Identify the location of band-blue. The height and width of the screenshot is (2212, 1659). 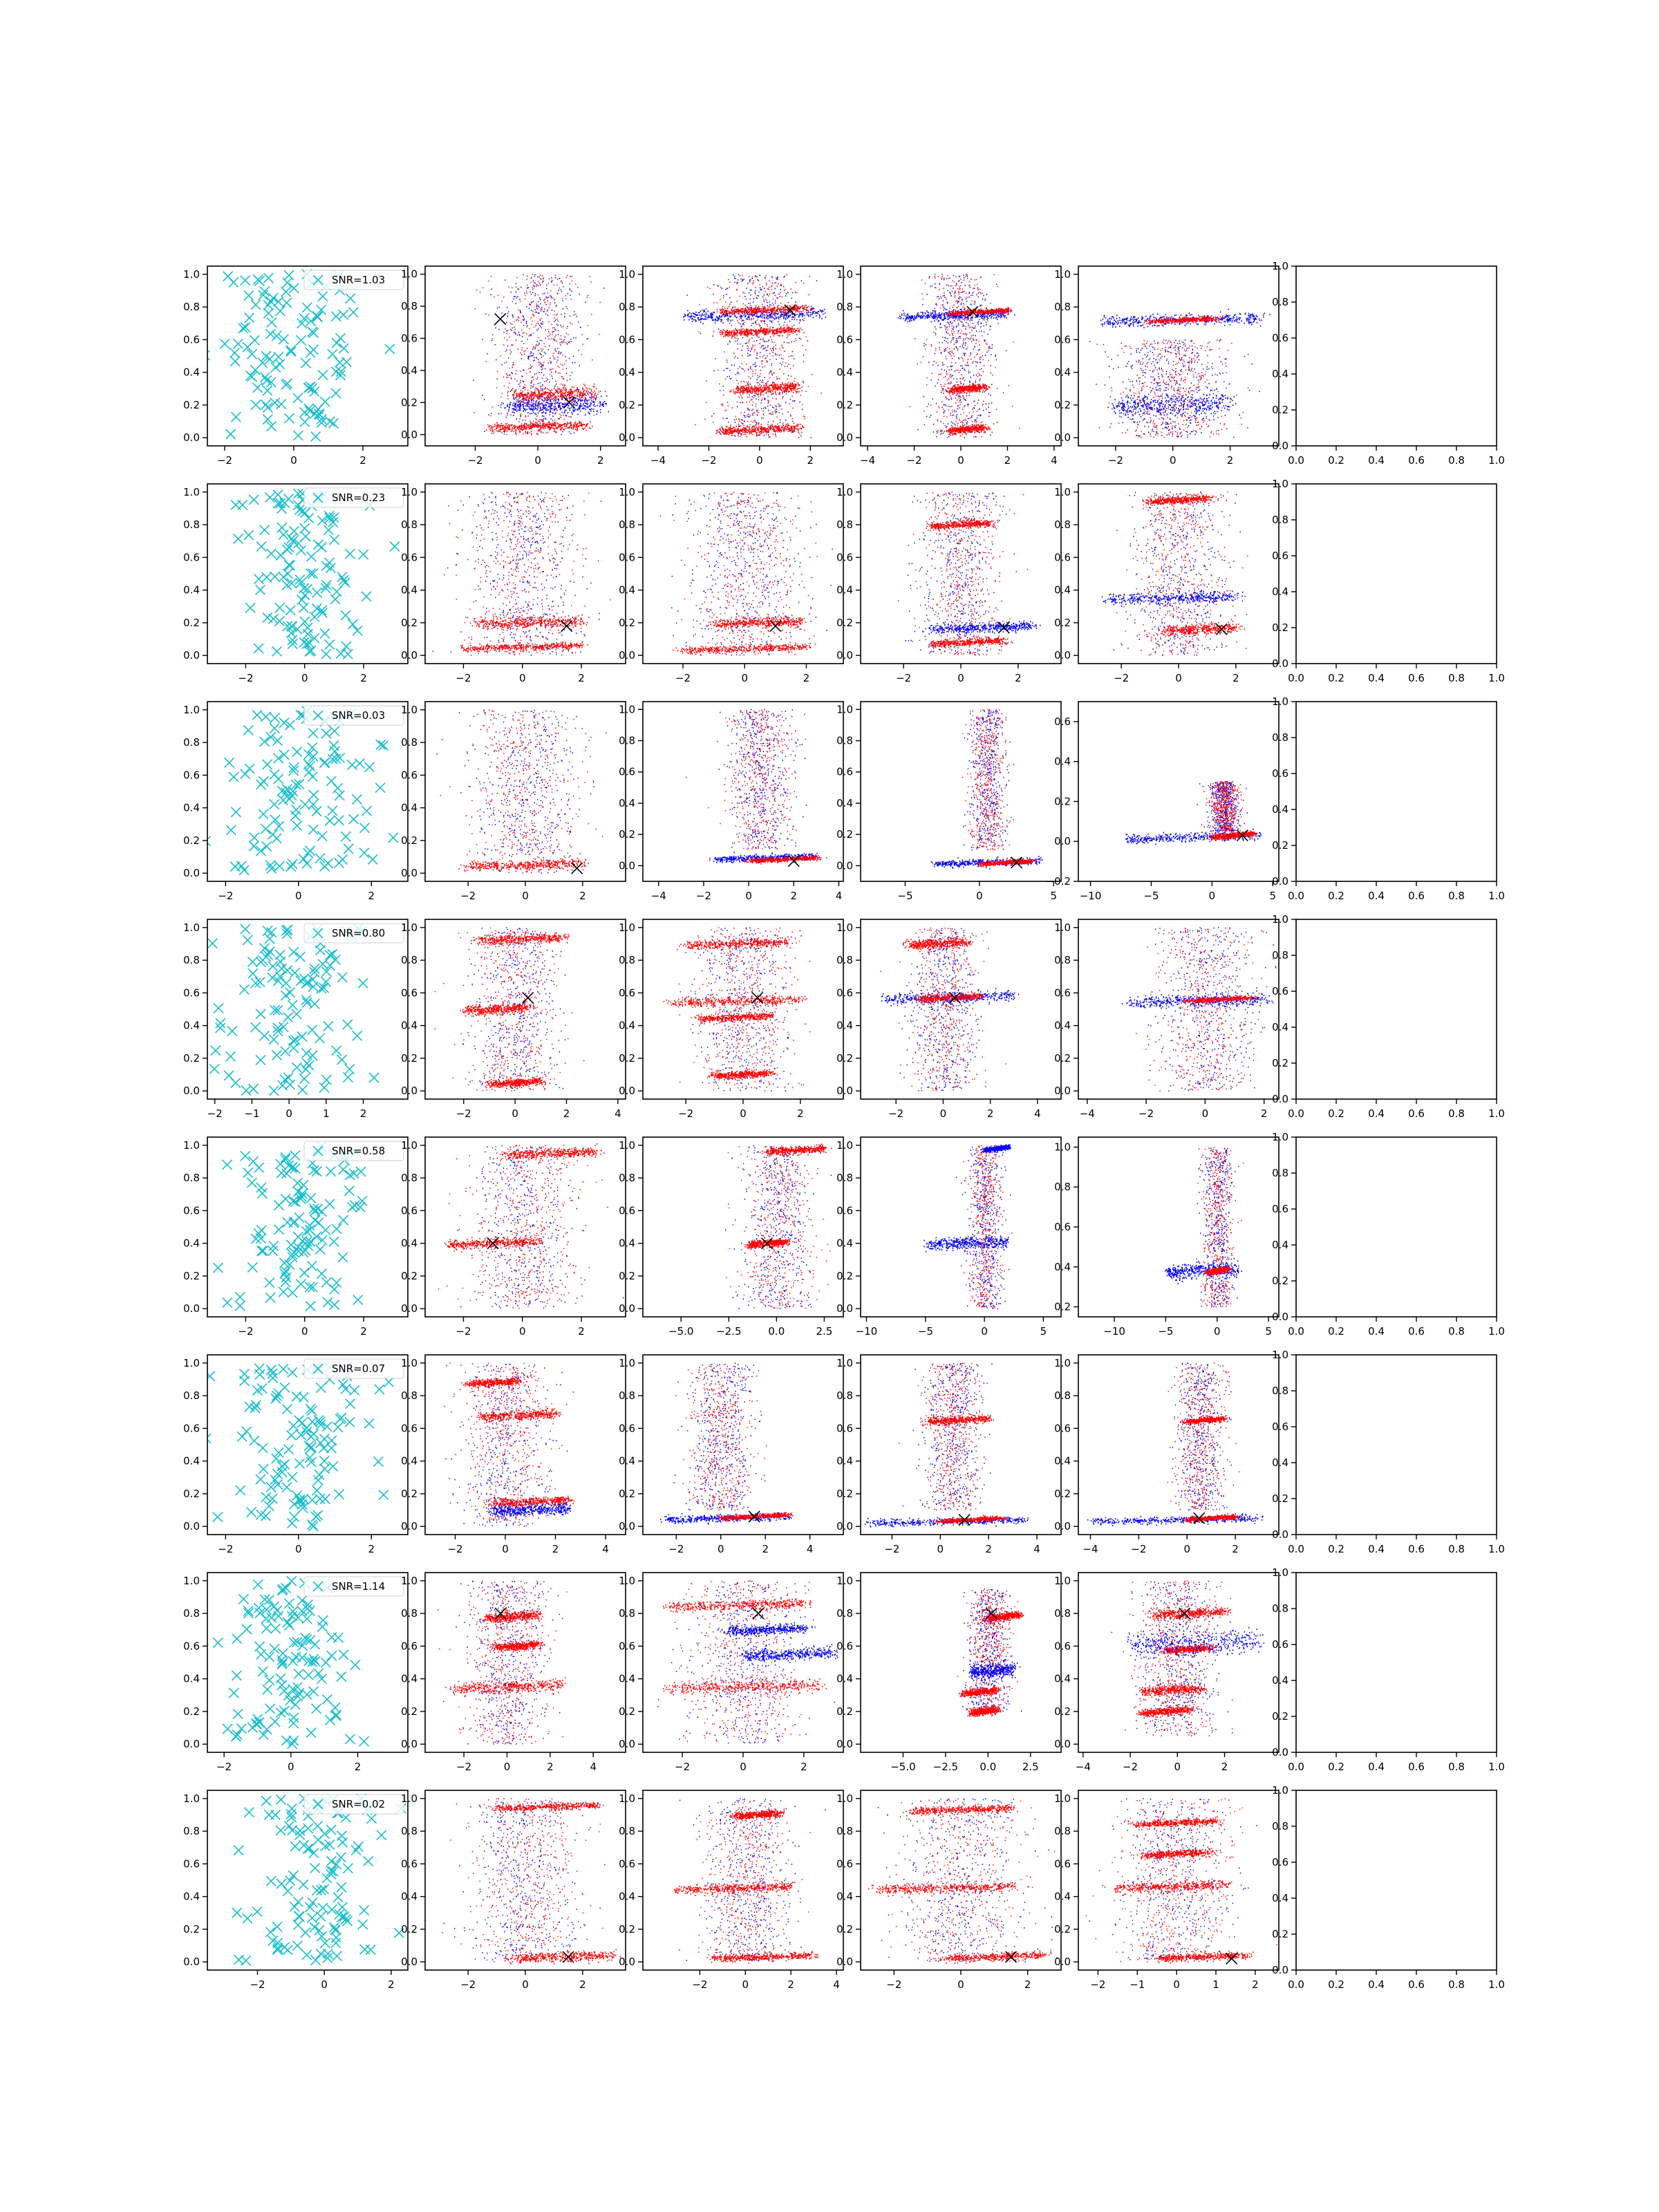
(1172, 598).